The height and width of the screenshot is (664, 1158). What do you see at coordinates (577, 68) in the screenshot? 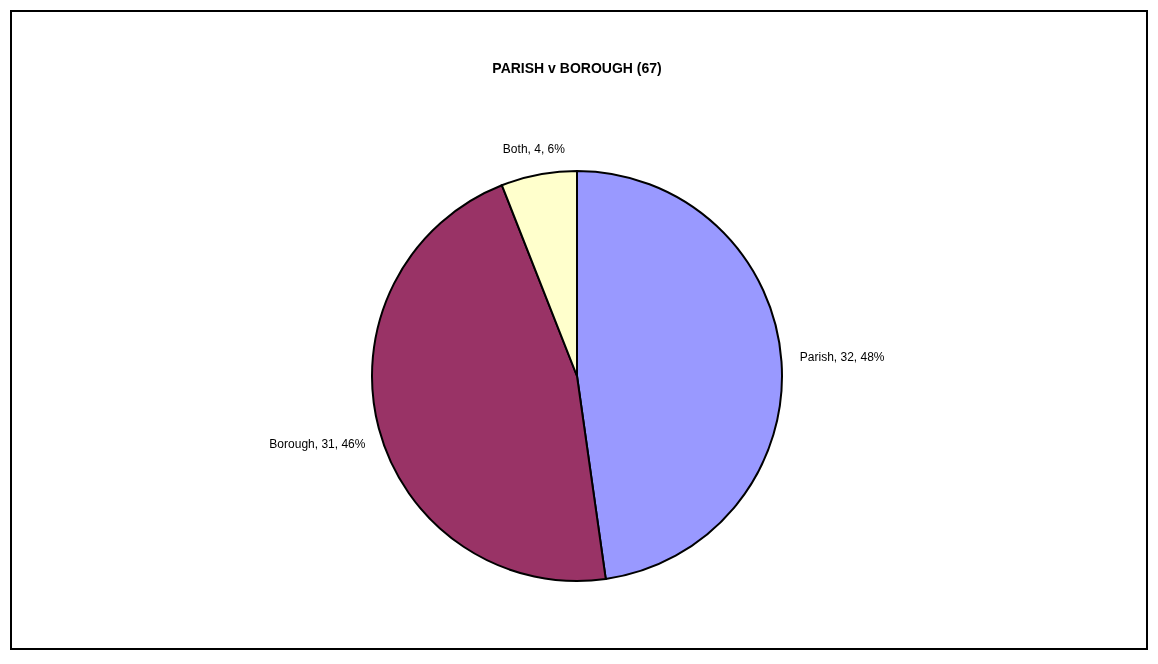
I see `chart-title: PARISH v BOROUGH (67)` at bounding box center [577, 68].